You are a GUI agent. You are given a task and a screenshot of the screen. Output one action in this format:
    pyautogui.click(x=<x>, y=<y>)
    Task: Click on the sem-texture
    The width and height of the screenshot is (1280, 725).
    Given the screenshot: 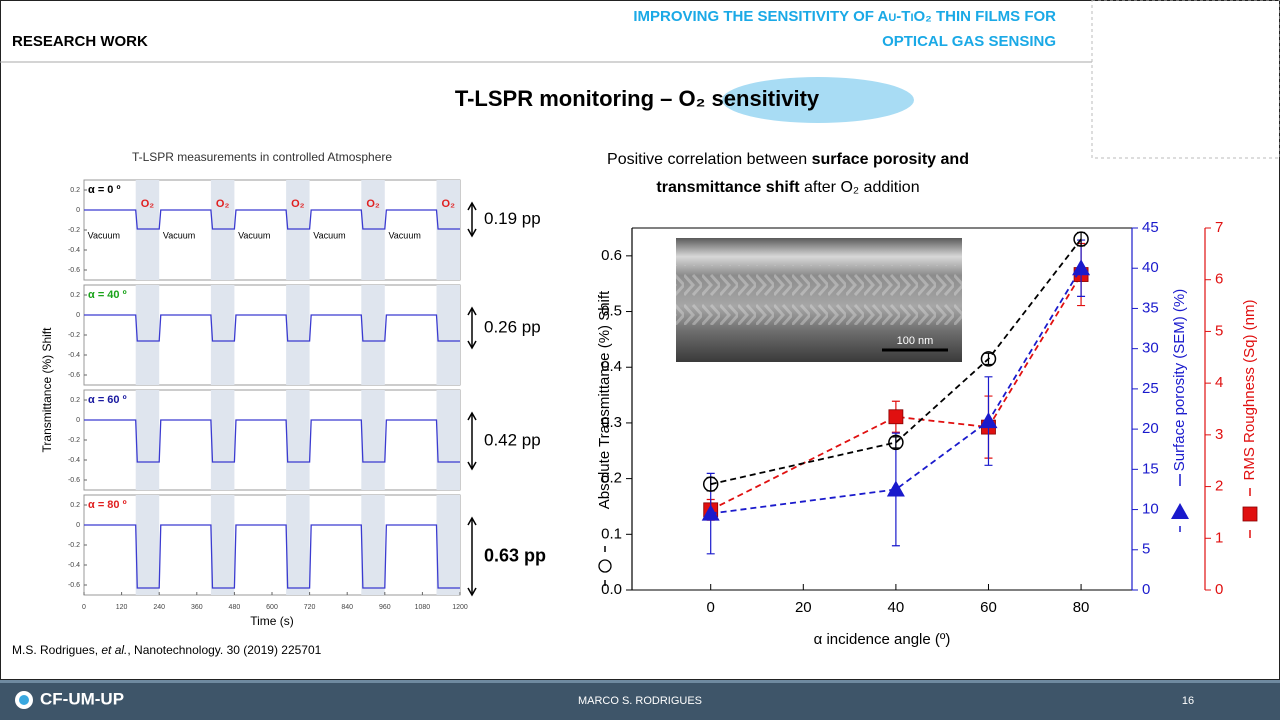 What is the action you would take?
    pyautogui.click(x=819, y=295)
    